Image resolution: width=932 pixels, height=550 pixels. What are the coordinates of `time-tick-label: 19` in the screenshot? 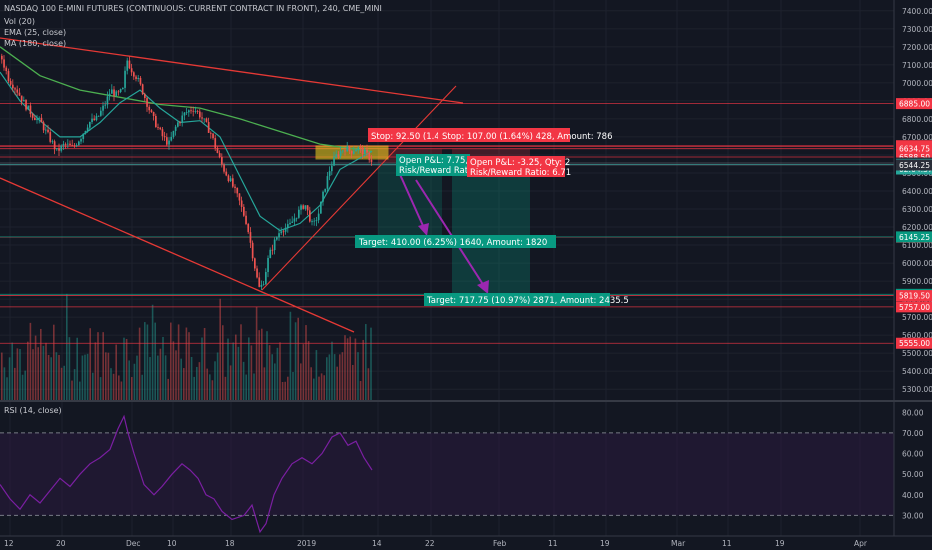 It's located at (780, 543).